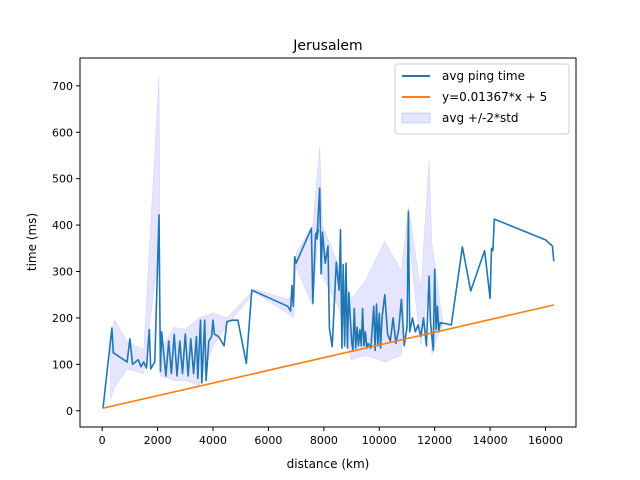 The width and height of the screenshot is (640, 480). I want to click on y-axis: 0 100 200 300 400 500 600 700, so click(66, 249).